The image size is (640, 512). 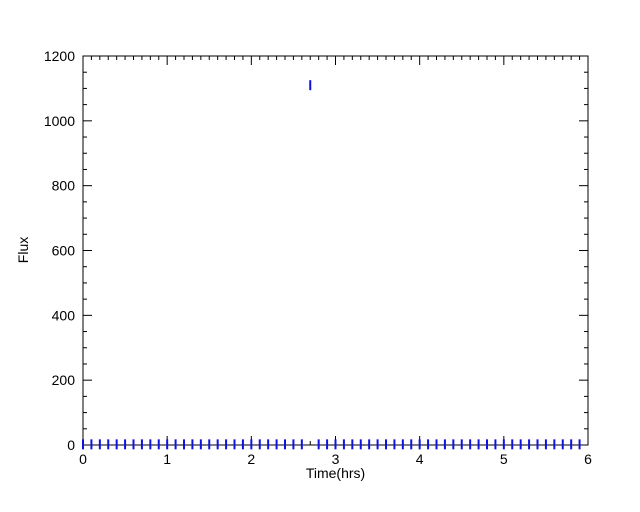 I want to click on x-tick-labels: 0 1 2 3 4 5 6, so click(x=335, y=459).